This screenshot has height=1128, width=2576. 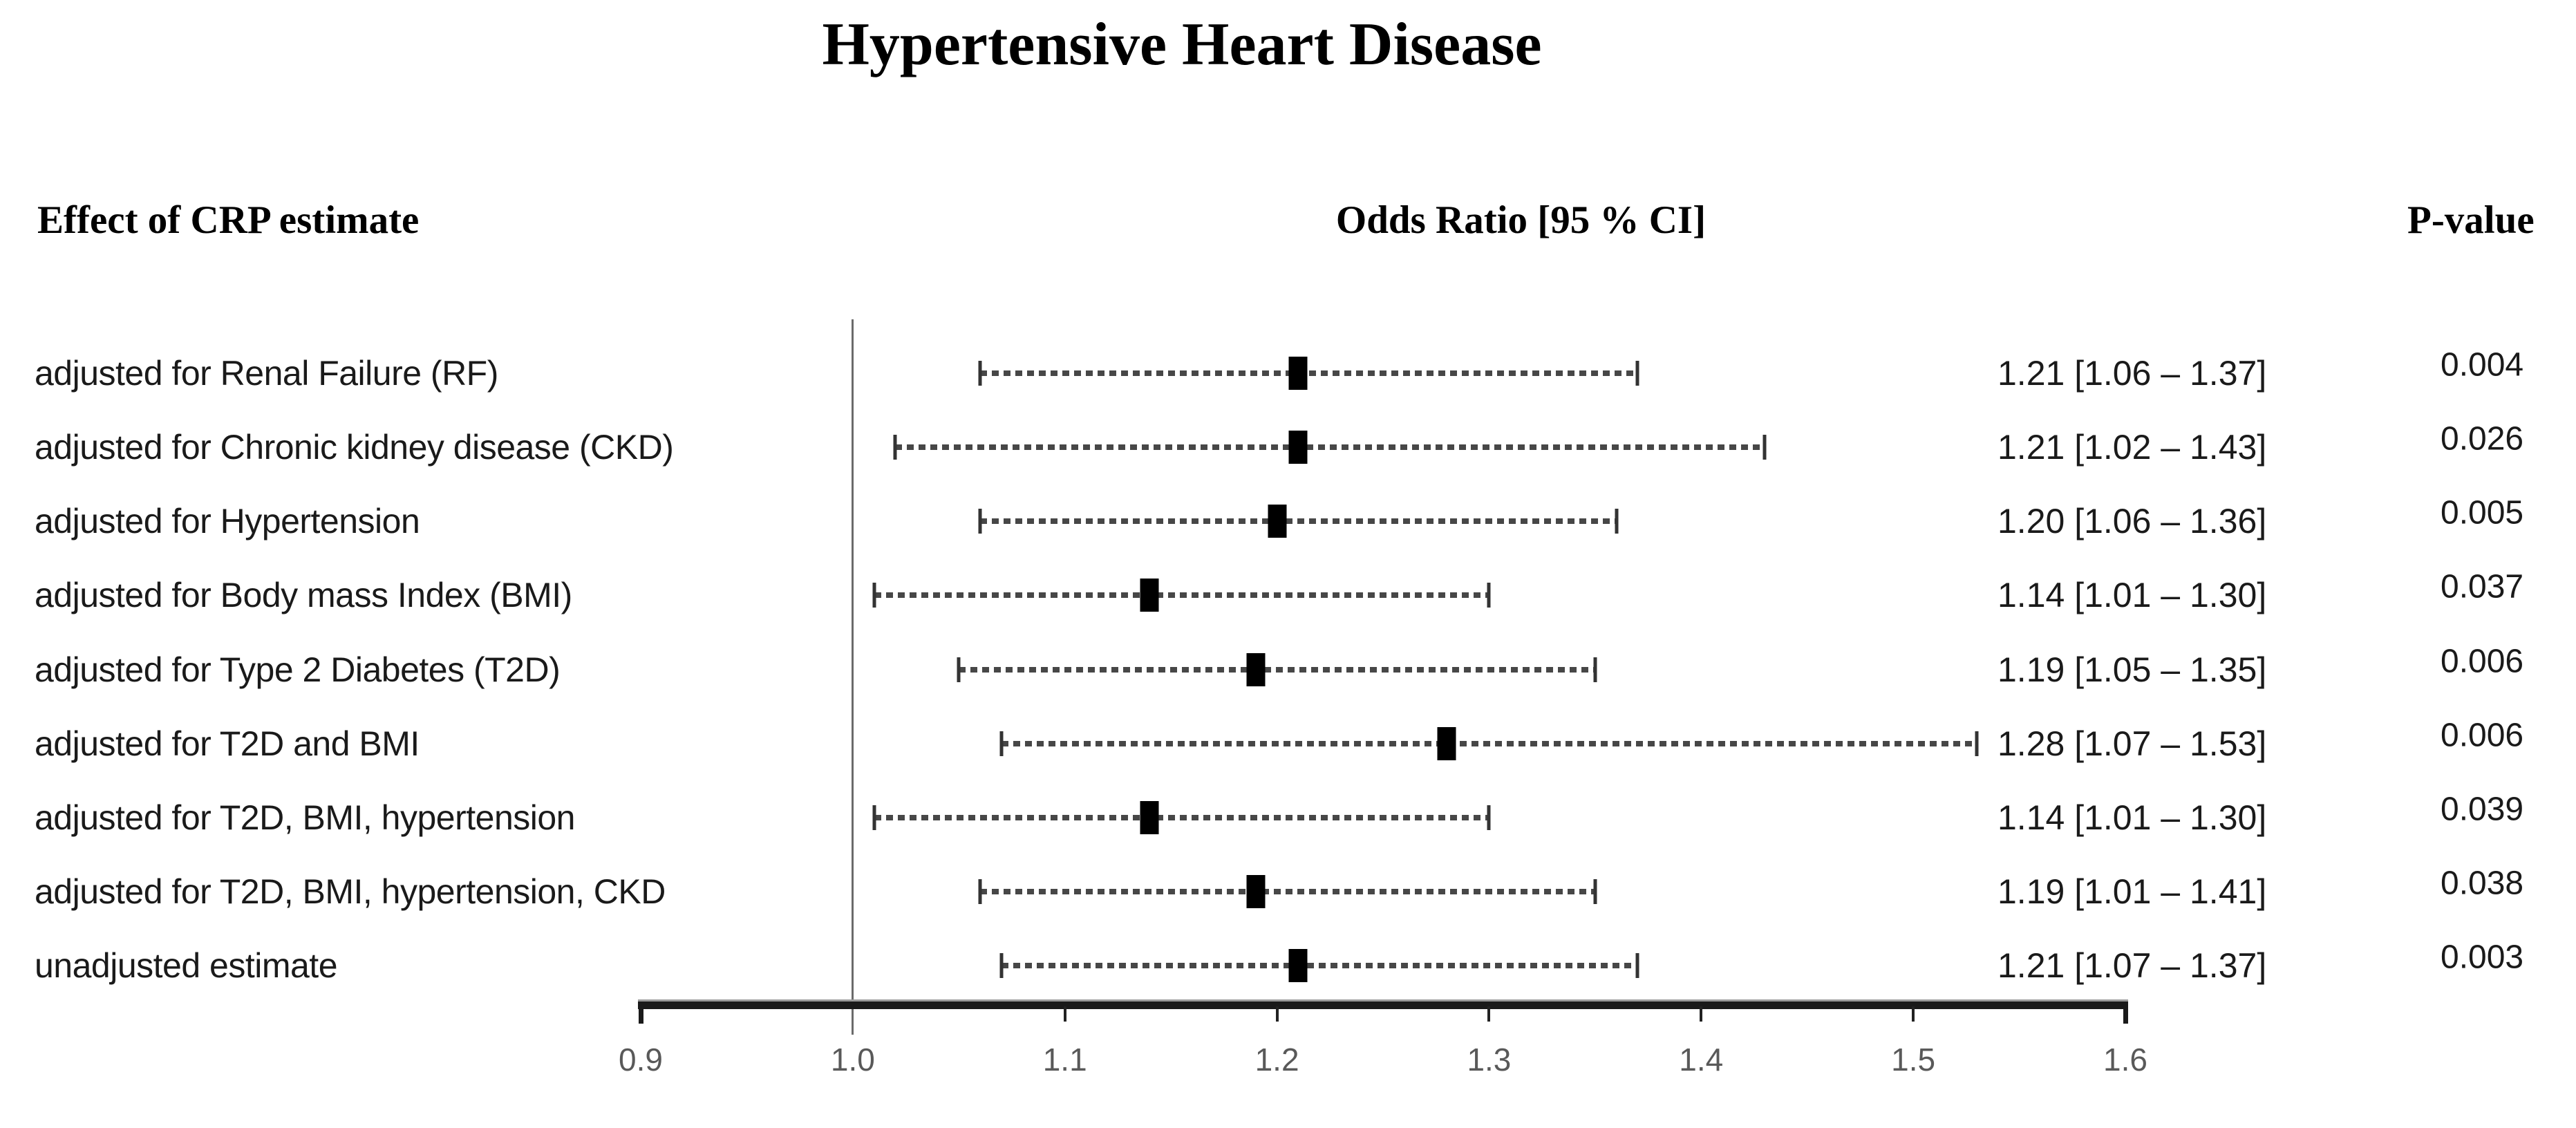 I want to click on x-axis-tick-label: 1.6, so click(x=2125, y=1060).